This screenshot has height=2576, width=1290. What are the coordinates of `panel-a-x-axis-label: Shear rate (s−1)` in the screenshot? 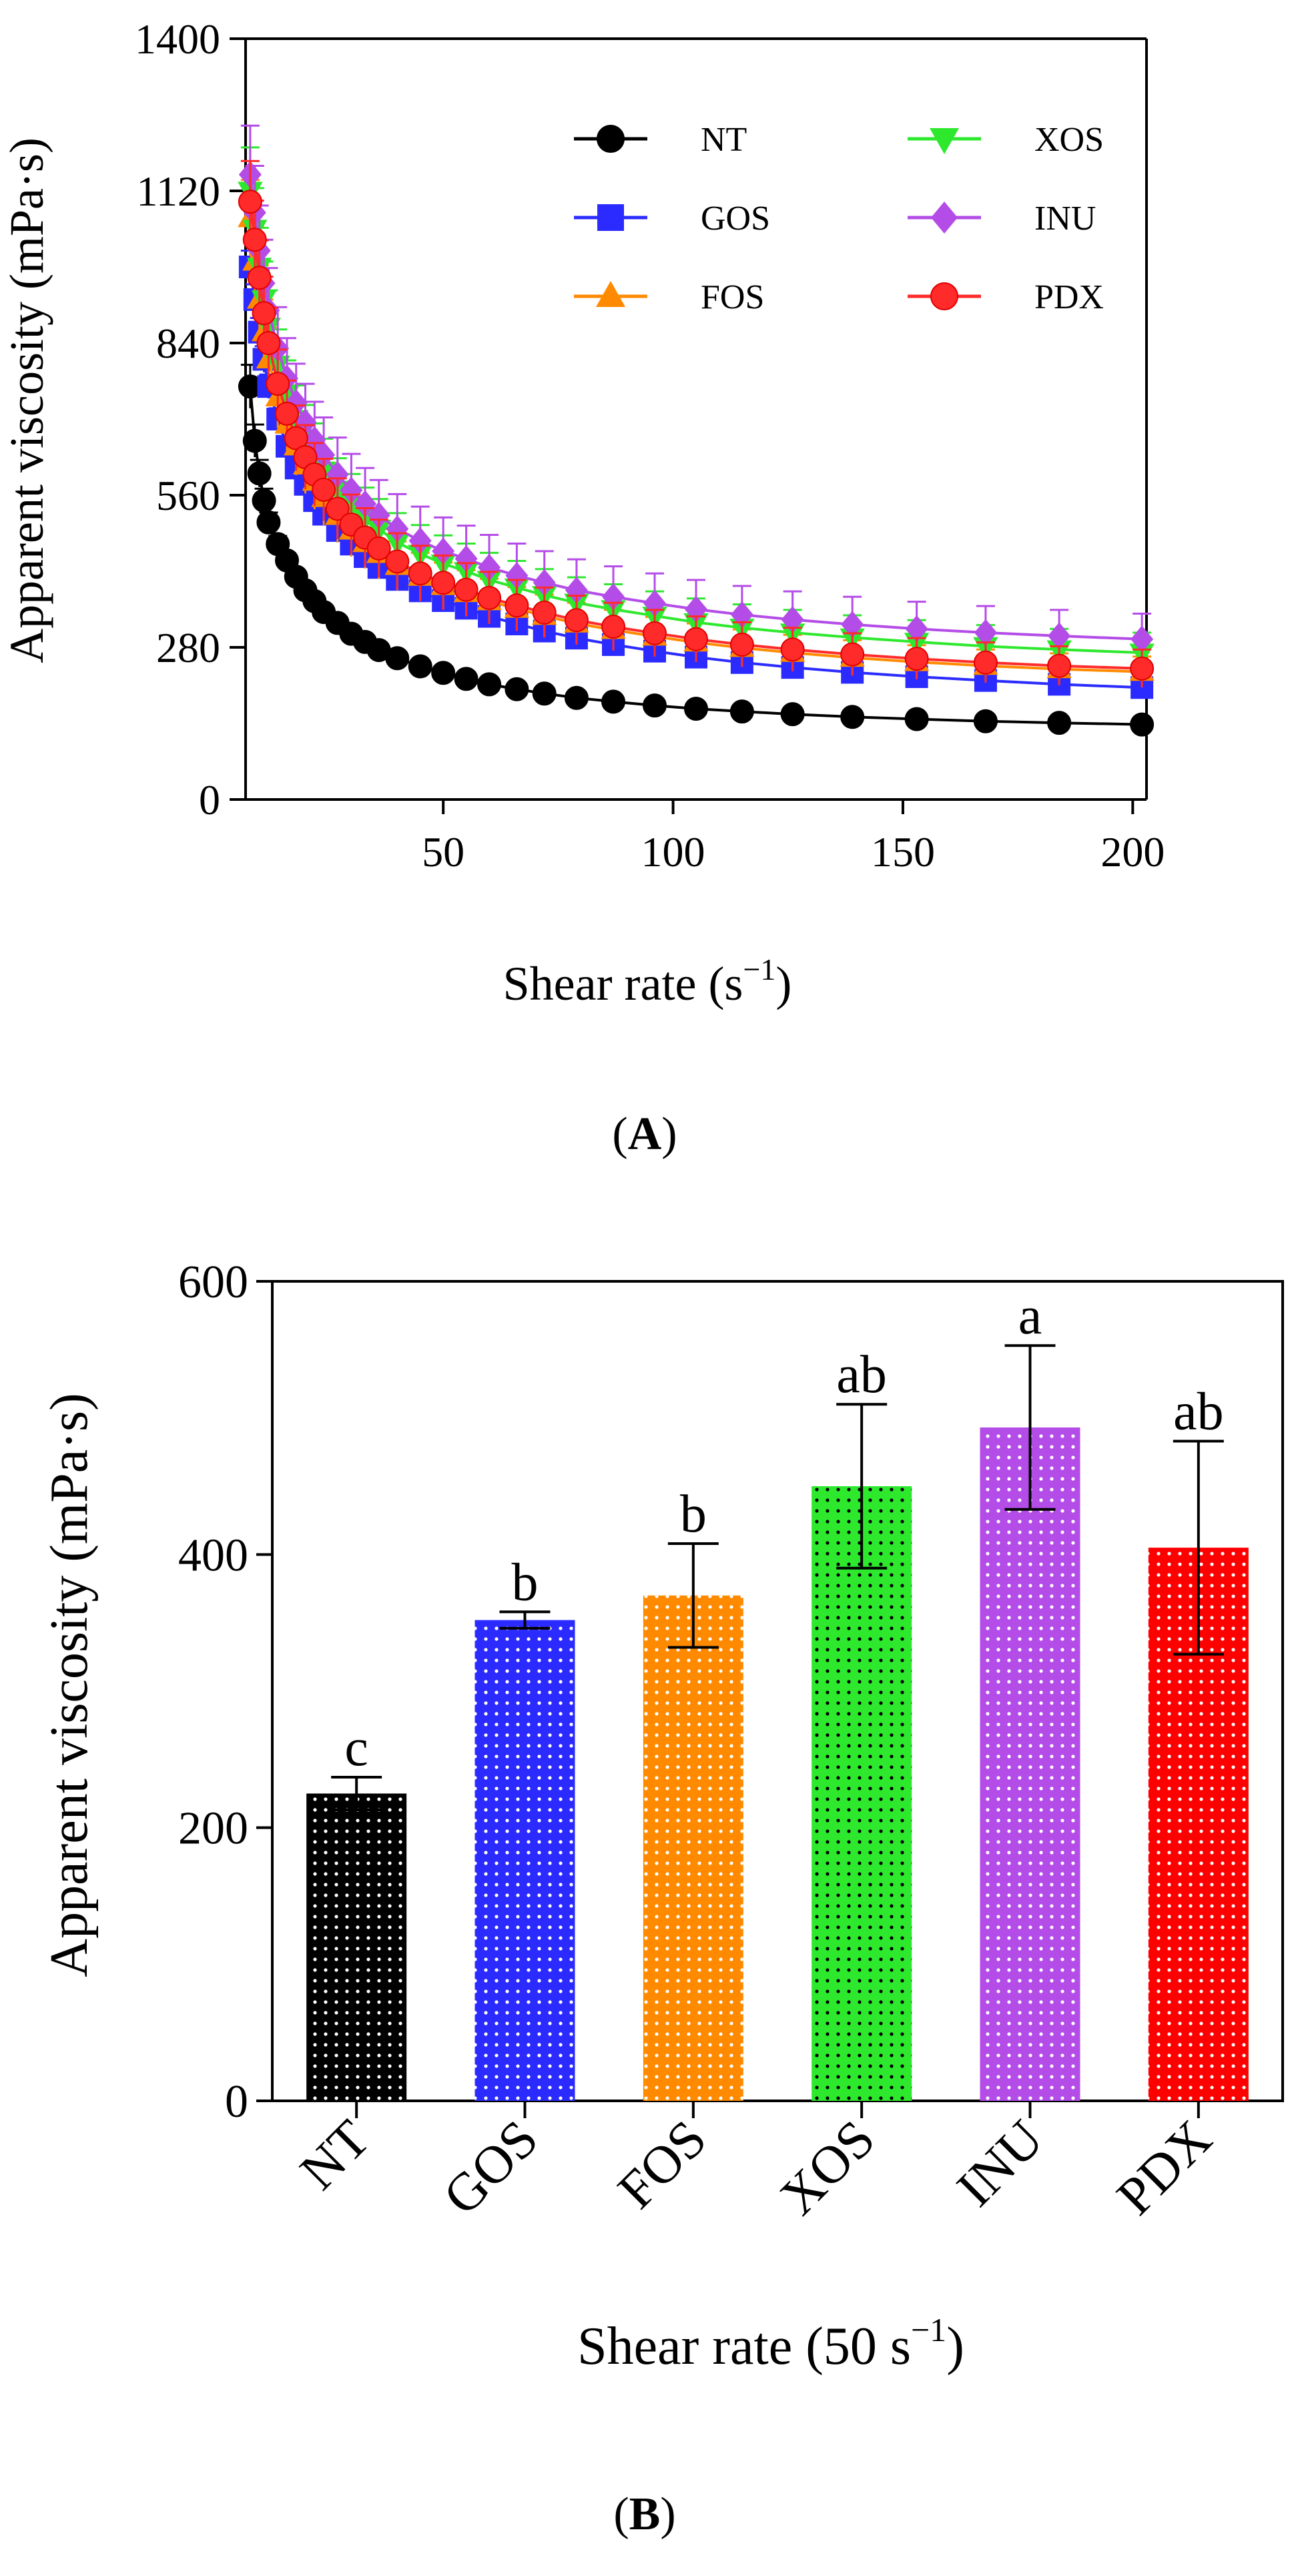 It's located at (647, 981).